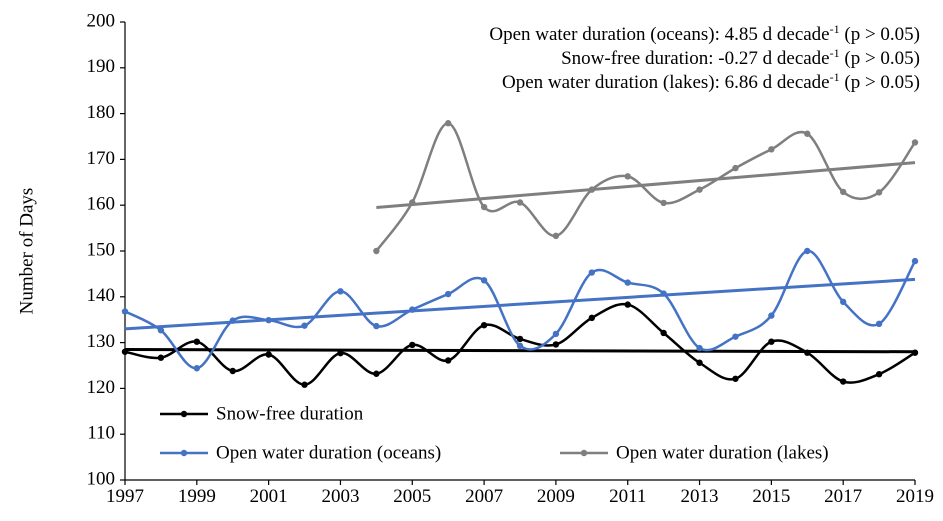  I want to click on x-tick-label: 1997, so click(125, 496).